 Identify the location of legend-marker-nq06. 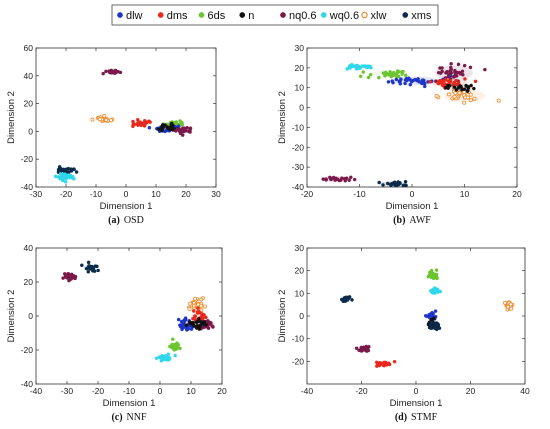
(283, 15).